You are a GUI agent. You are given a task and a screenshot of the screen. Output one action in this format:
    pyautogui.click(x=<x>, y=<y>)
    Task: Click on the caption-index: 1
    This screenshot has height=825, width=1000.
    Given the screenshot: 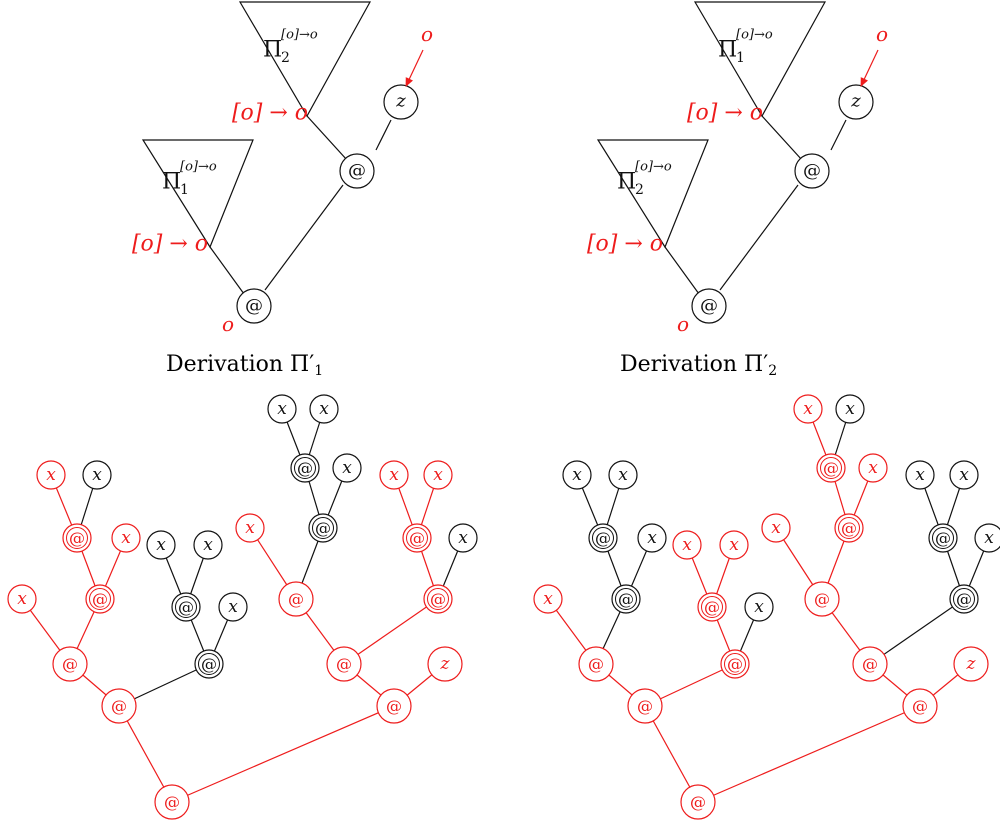 What is the action you would take?
    pyautogui.click(x=319, y=371)
    